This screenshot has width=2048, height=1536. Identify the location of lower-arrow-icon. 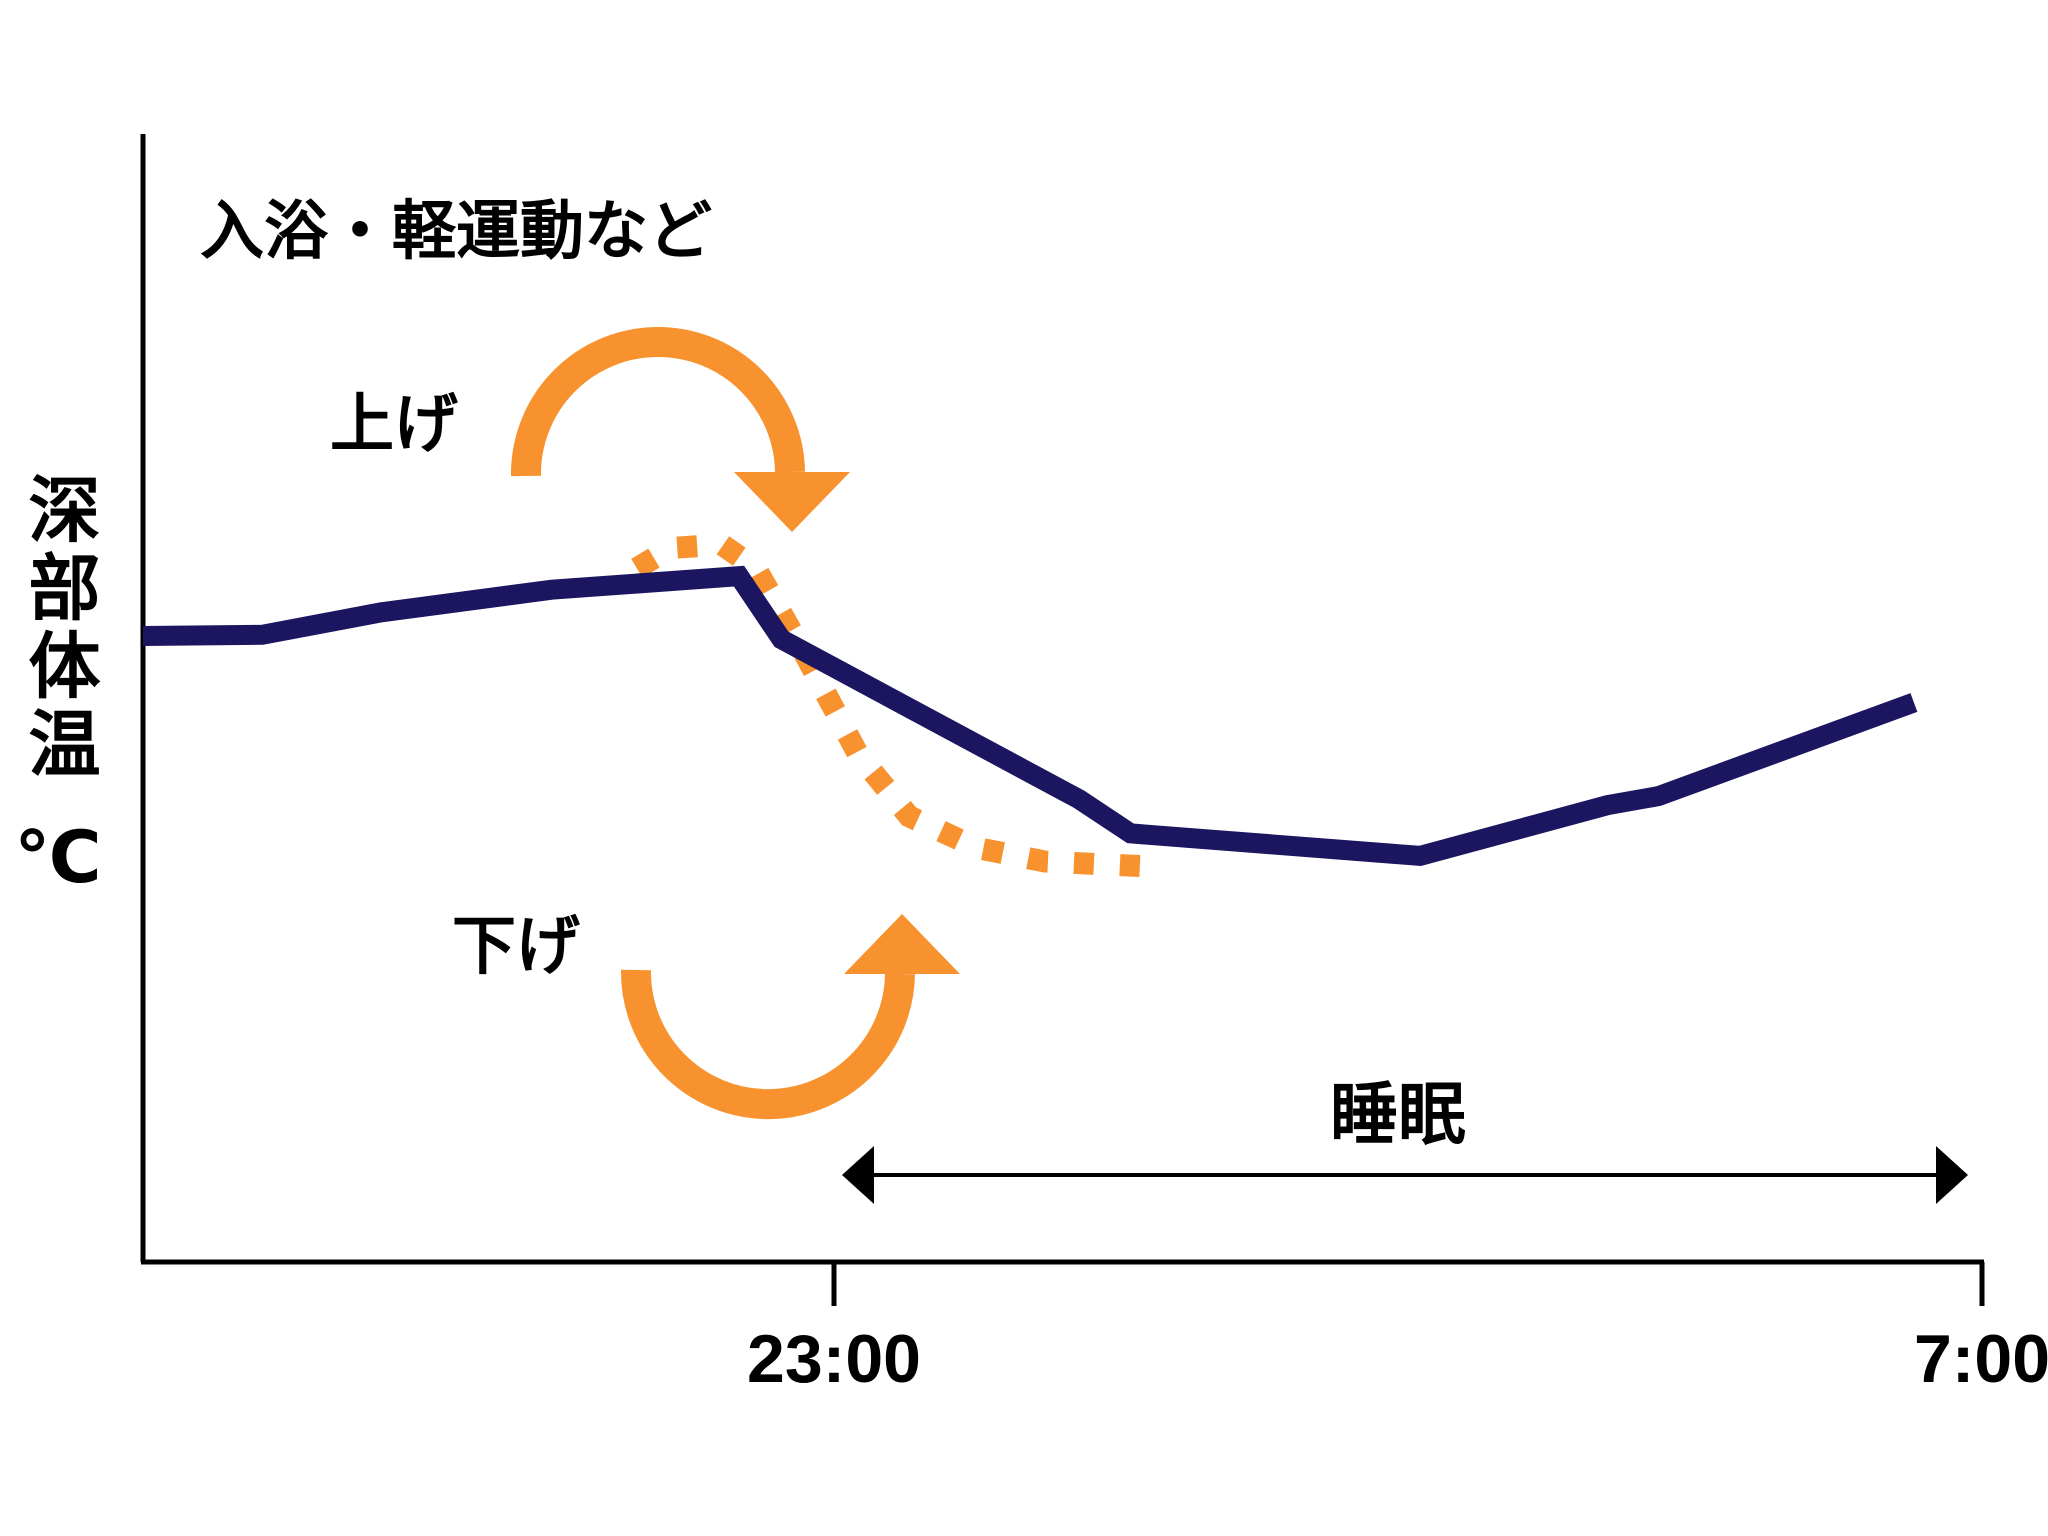
(790, 1016).